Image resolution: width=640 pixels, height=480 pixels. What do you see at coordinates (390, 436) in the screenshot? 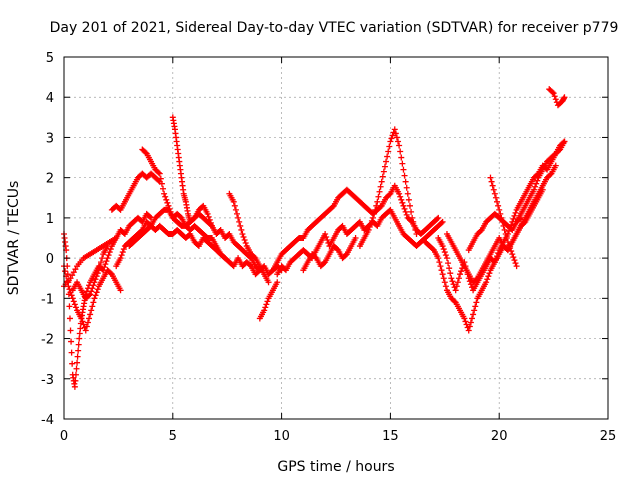
I see `x-tick-label: 15` at bounding box center [390, 436].